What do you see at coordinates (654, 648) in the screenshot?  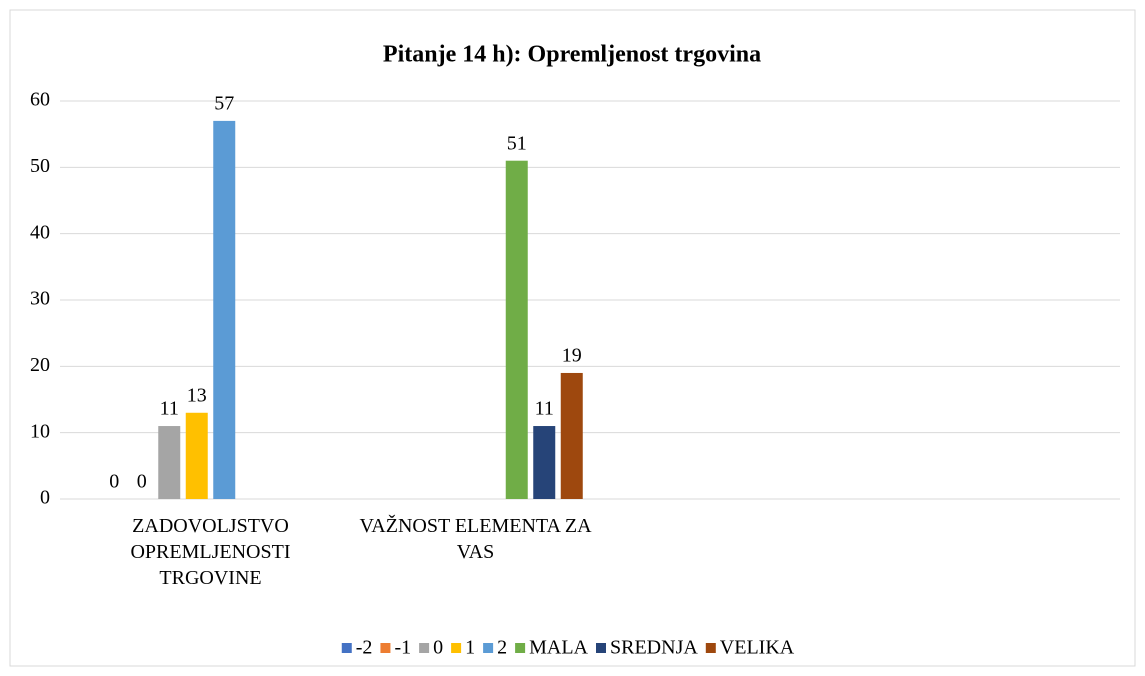 I see `legend-label: SREDNJA` at bounding box center [654, 648].